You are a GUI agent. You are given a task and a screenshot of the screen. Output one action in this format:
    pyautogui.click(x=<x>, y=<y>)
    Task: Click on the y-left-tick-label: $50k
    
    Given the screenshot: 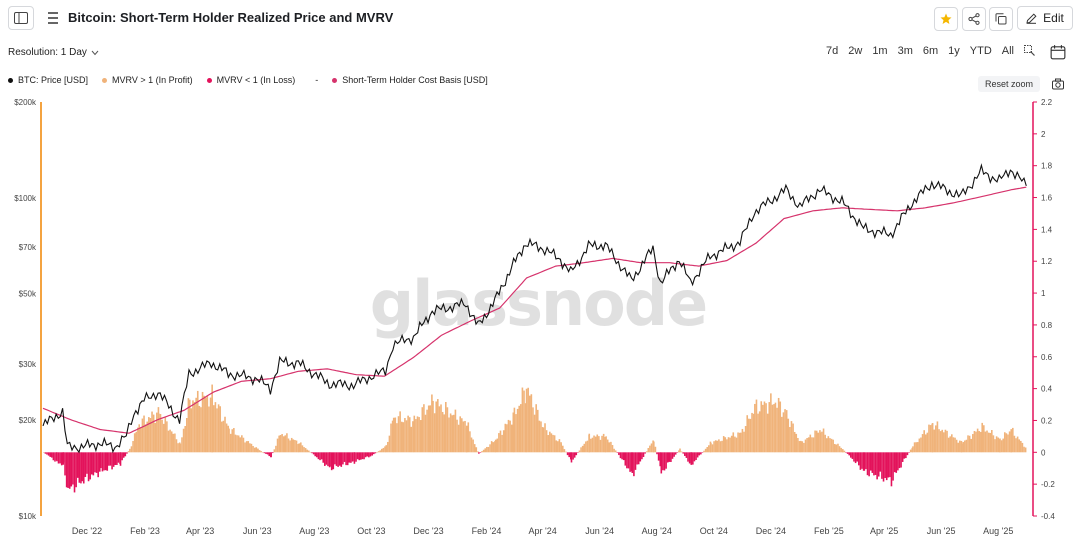 What is the action you would take?
    pyautogui.click(x=28, y=294)
    